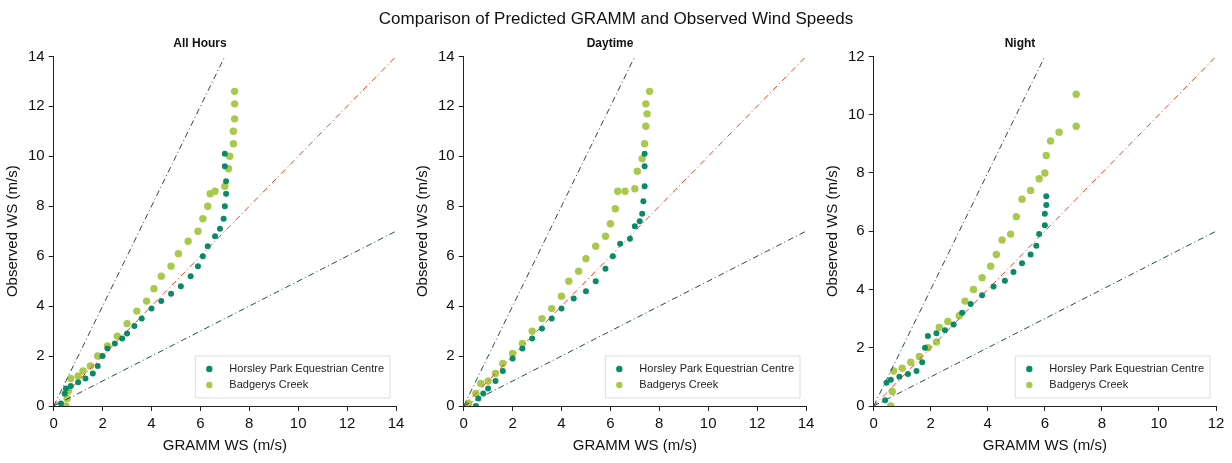 This screenshot has height=463, width=1232. I want to click on chart-title: Daytime, so click(610, 42).